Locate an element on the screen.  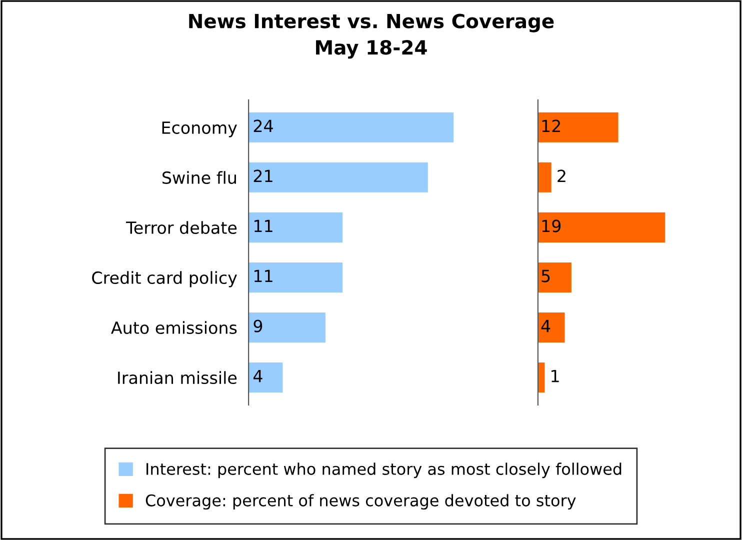
y-tick-label: Terror debate is located at coordinates (181, 227).